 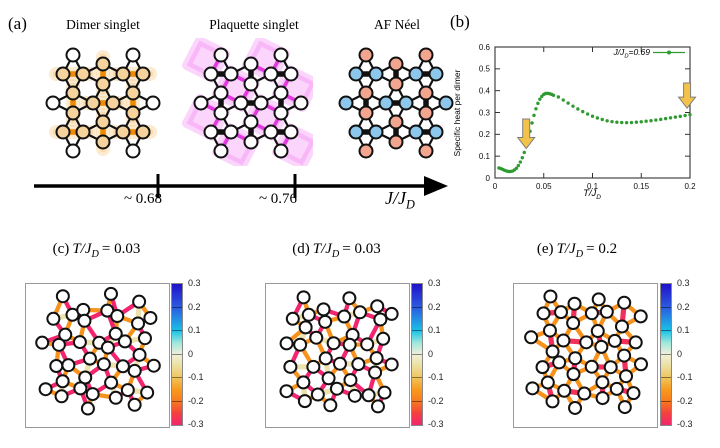 I want to click on colorbar-tick-label: -0.3, so click(x=436, y=424).